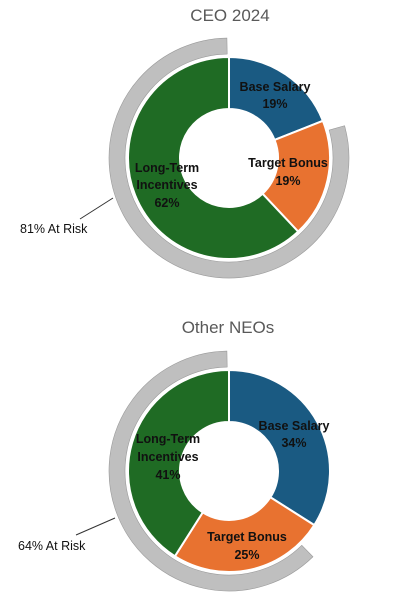 The width and height of the screenshot is (415, 610). Describe the element at coordinates (288, 163) in the screenshot. I see `ceo-target-bonus-name-label: Target Bonus` at that location.